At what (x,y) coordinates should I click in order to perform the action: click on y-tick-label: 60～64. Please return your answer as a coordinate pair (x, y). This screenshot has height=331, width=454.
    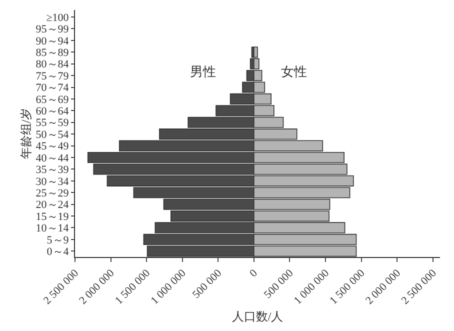
    Looking at the image, I should click on (53, 112).